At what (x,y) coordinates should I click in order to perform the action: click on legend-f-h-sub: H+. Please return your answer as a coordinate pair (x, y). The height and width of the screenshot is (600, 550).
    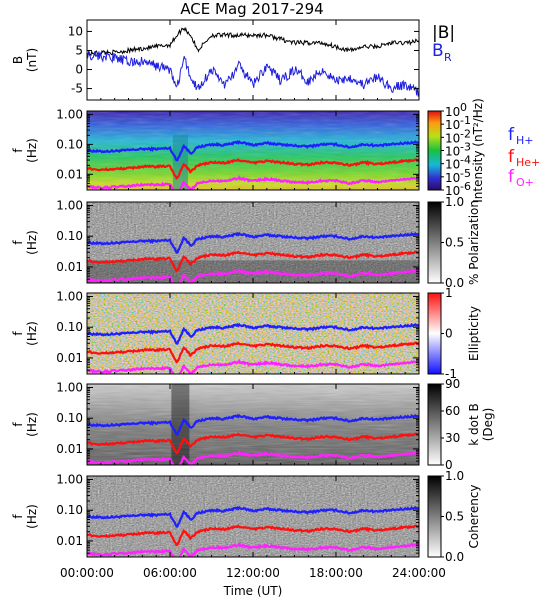
    Looking at the image, I should click on (525, 140).